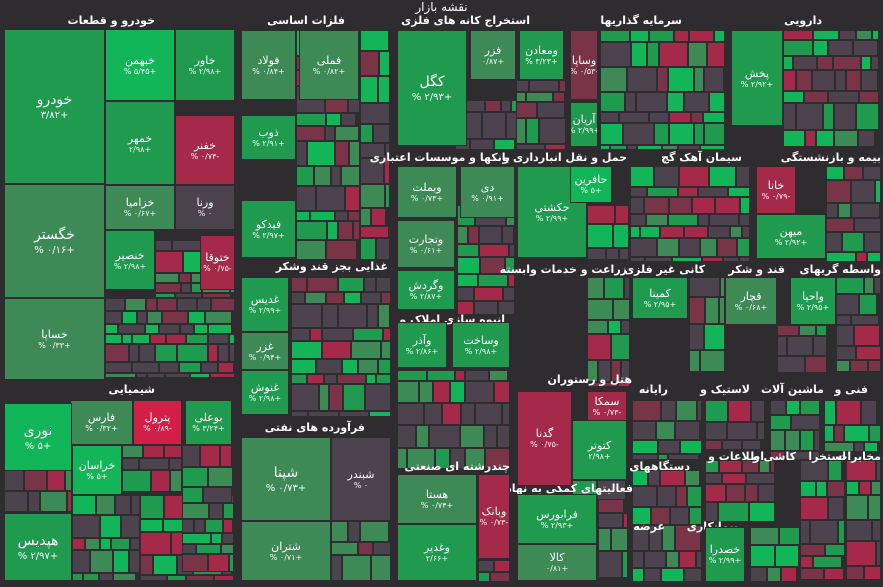 The image size is (883, 587). What do you see at coordinates (329, 65) in the screenshot?
I see `stock-tile: فملی +۰/۸۲ %` at bounding box center [329, 65].